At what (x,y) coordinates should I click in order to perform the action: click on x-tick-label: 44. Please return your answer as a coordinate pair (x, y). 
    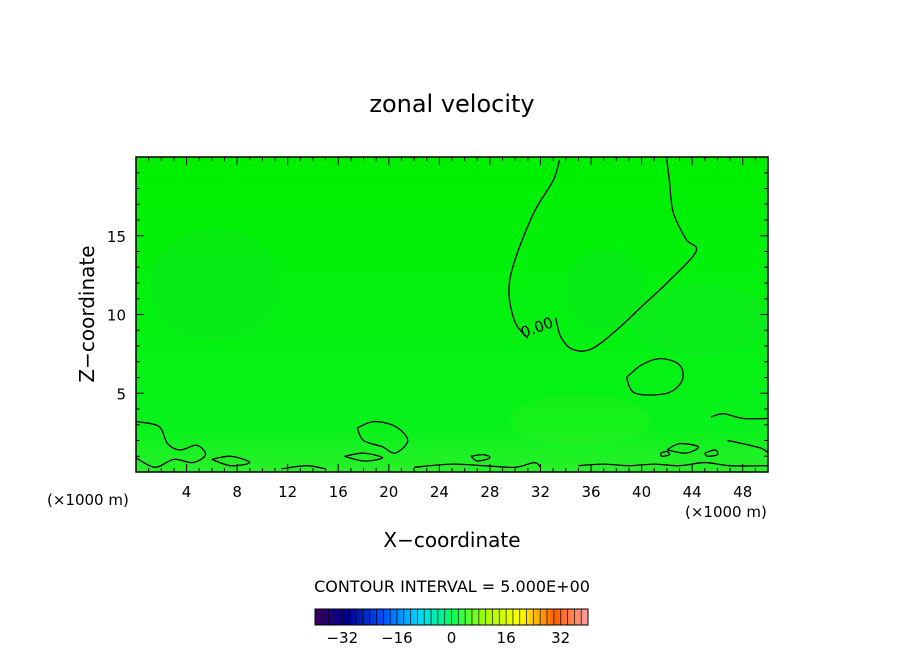
    Looking at the image, I should click on (692, 492).